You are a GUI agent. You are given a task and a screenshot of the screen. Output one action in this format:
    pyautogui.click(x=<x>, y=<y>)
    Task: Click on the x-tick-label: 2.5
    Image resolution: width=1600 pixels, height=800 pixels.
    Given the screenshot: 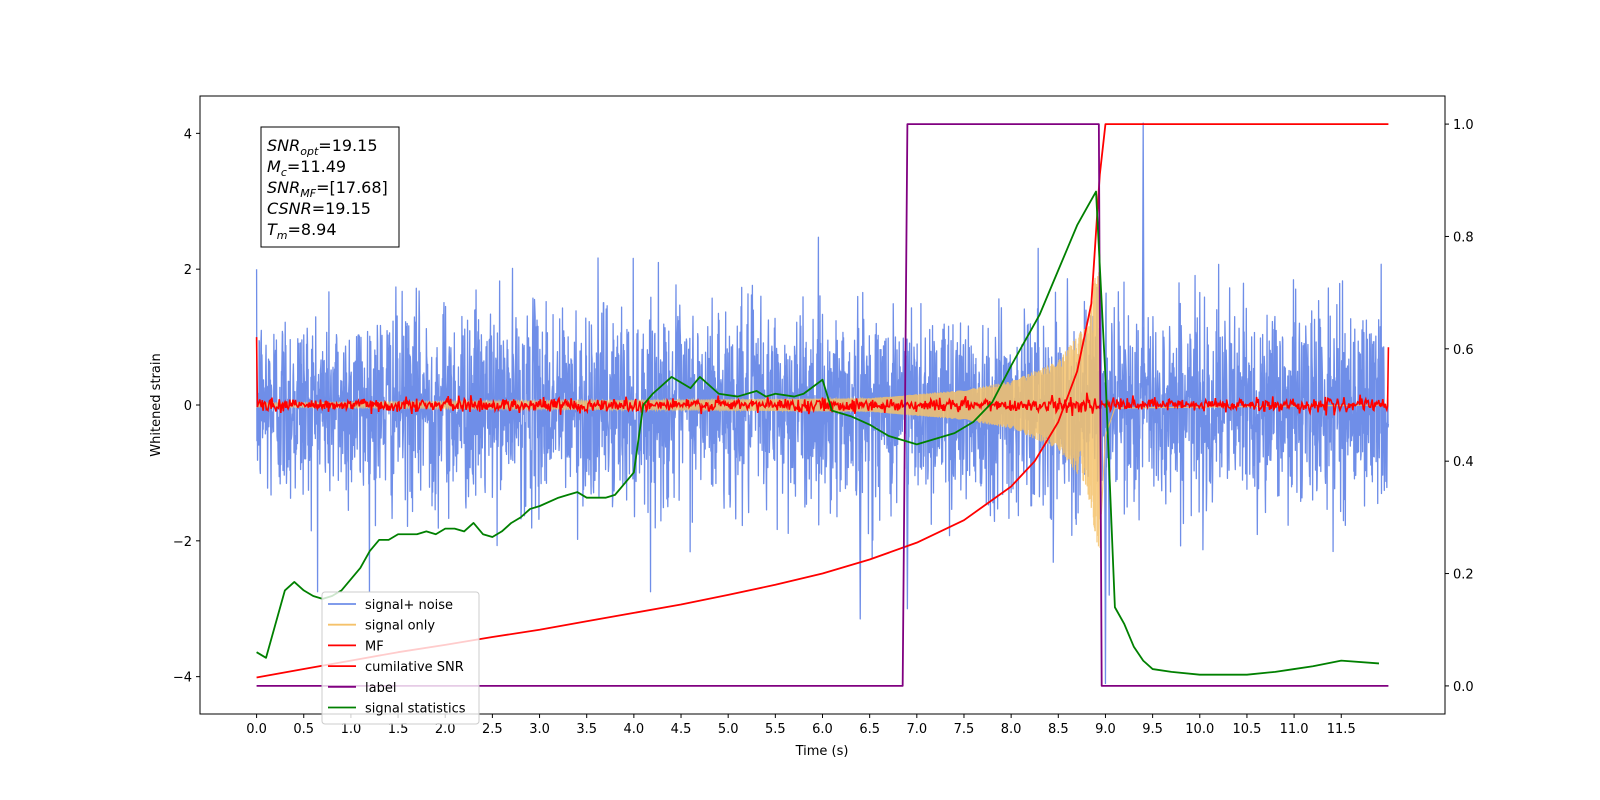 What is the action you would take?
    pyautogui.click(x=492, y=729)
    